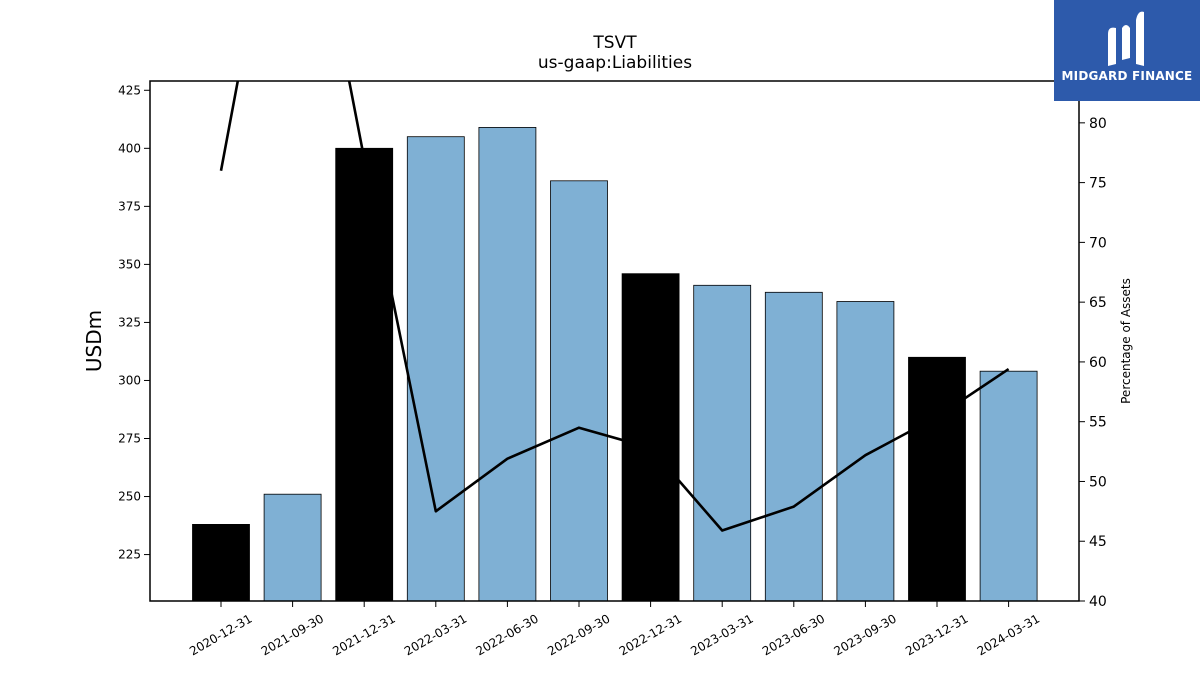 This screenshot has height=675, width=1200. What do you see at coordinates (129, 90) in the screenshot?
I see `y-tick-label-425: 425` at bounding box center [129, 90].